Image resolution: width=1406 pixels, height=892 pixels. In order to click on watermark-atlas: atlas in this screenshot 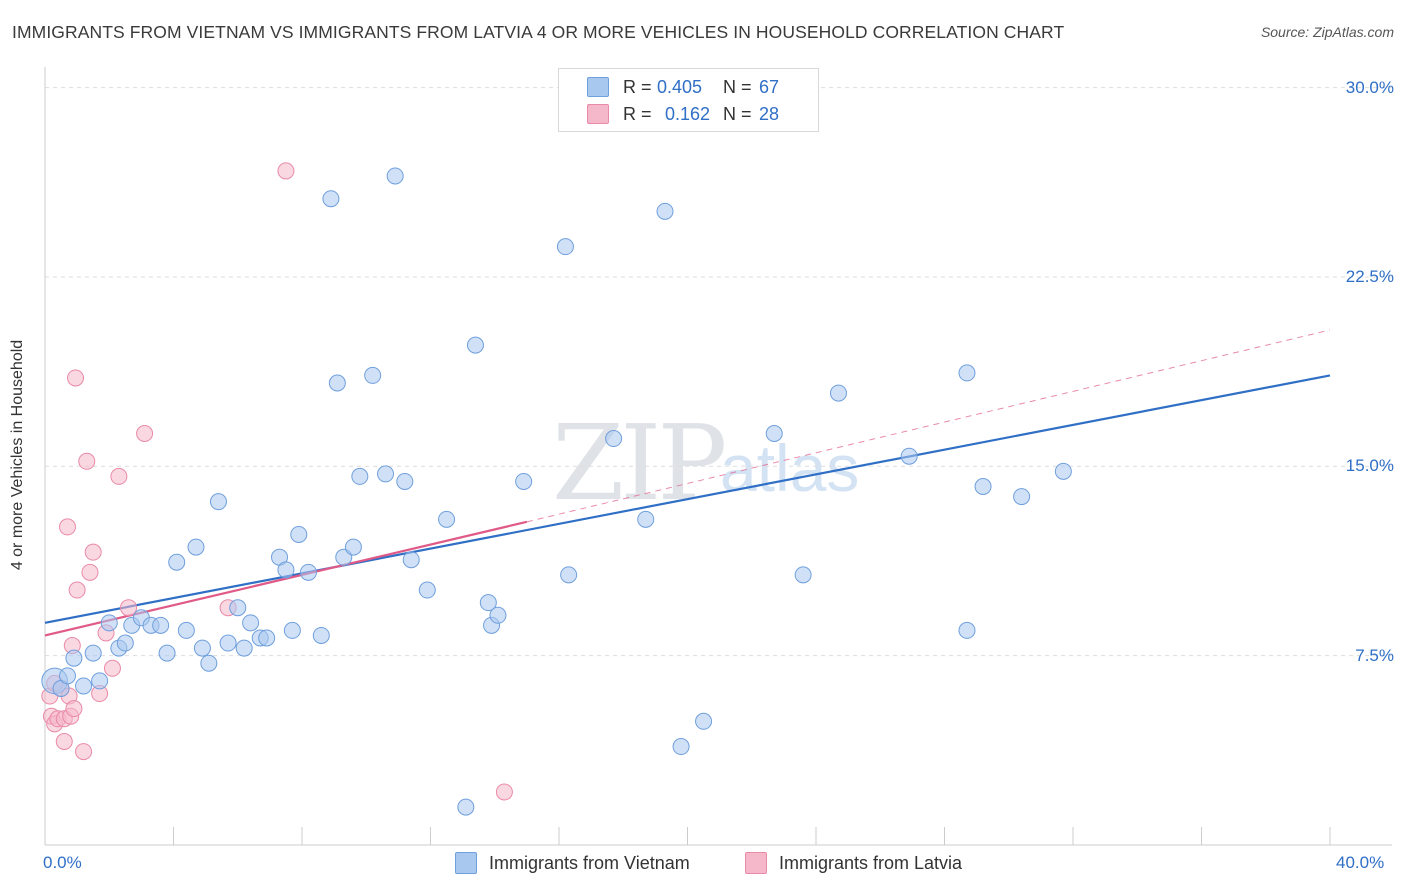, I will do `click(790, 468)`.